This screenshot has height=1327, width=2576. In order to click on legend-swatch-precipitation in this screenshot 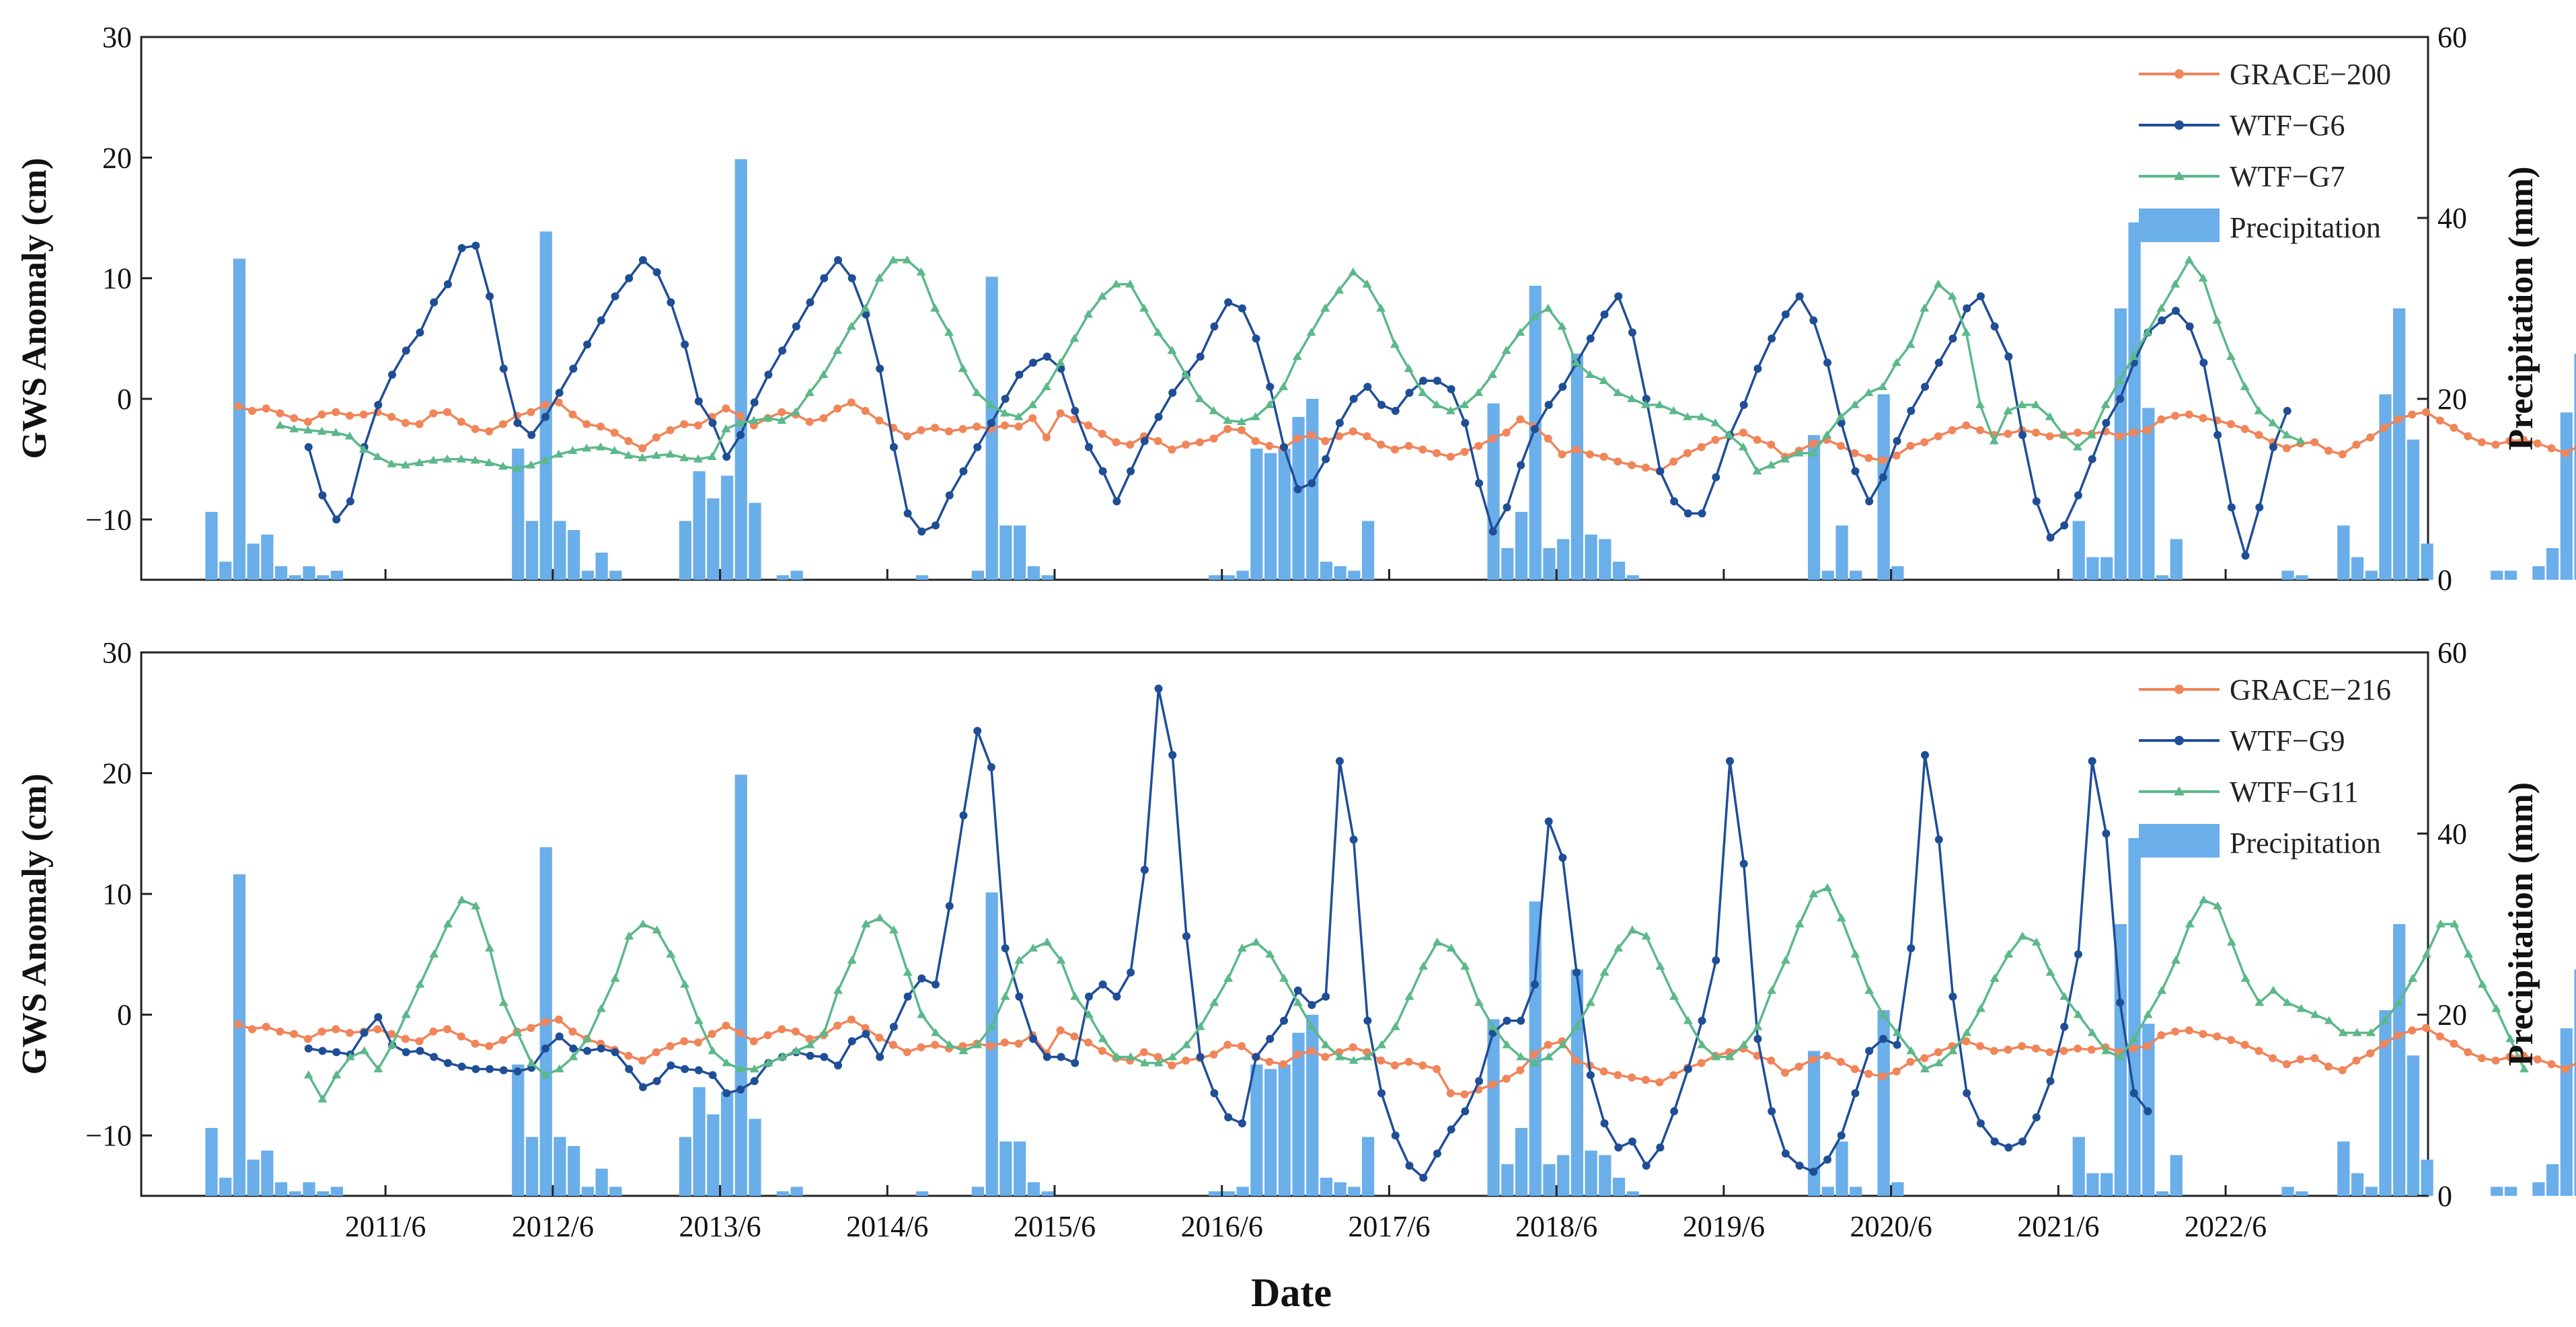, I will do `click(2179, 225)`.